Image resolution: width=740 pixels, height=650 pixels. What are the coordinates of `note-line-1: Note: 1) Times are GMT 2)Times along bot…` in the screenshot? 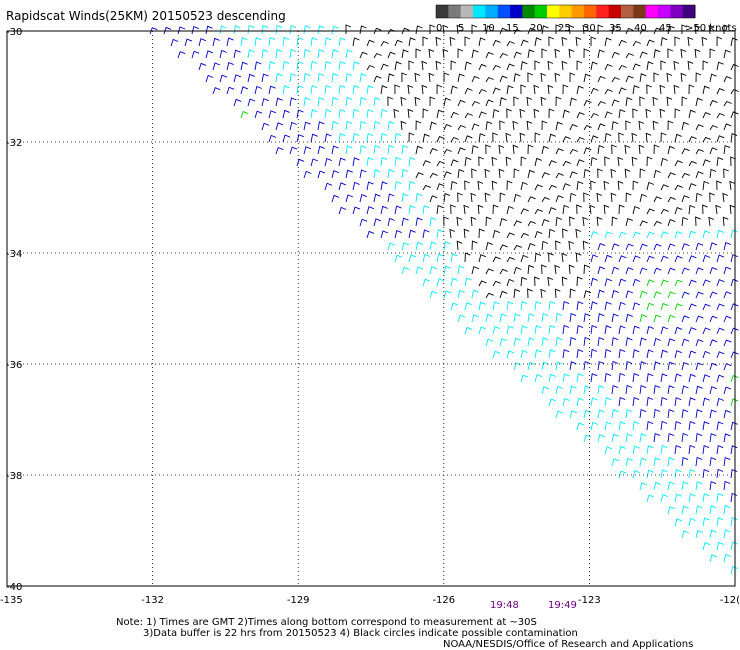 It's located at (326, 622).